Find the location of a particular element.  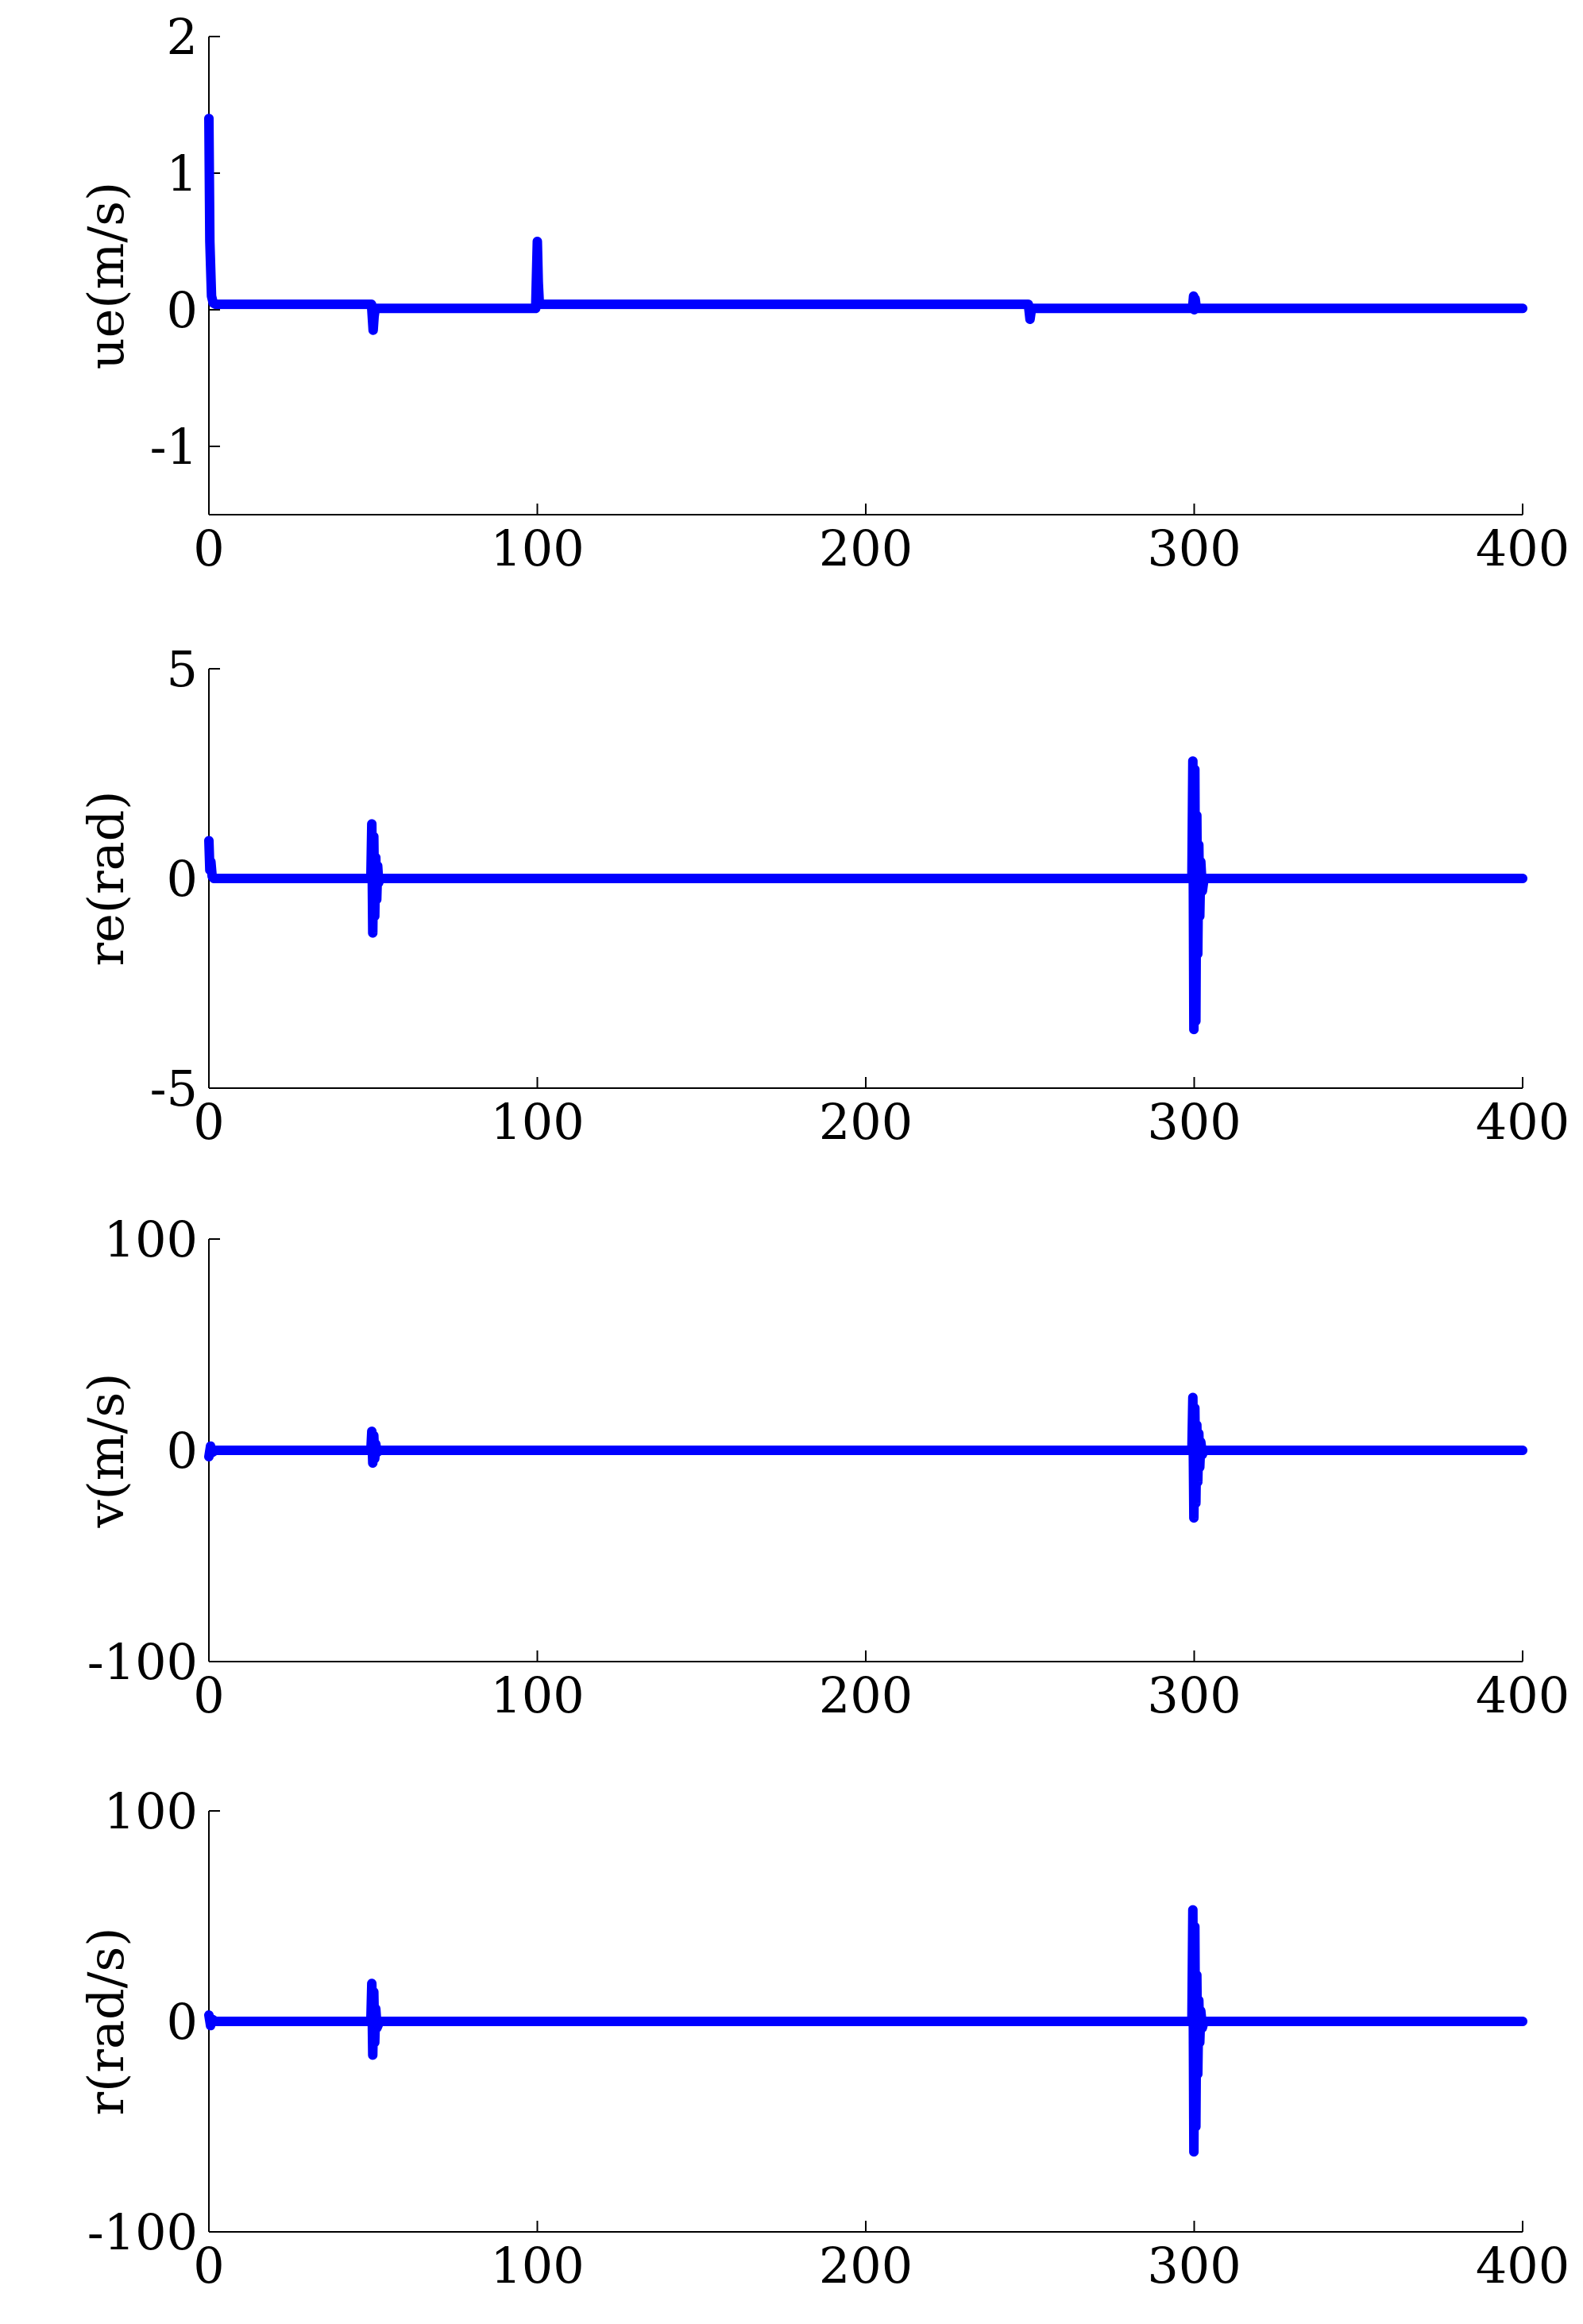

y-axis-title: v(m/s) is located at coordinates (106, 1451).